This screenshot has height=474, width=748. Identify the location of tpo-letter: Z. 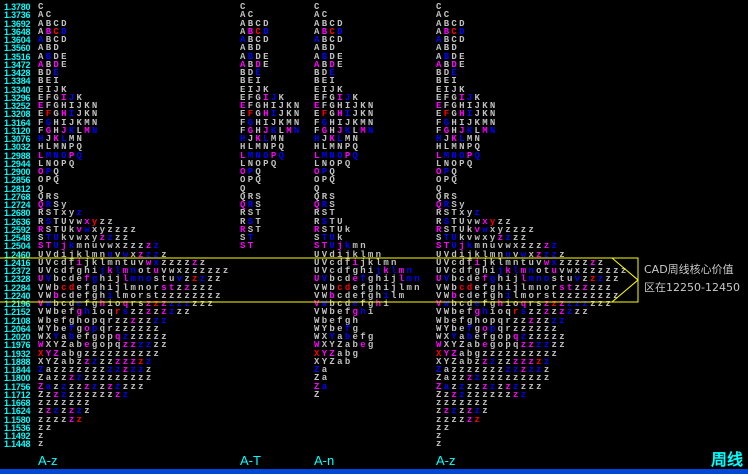
(440, 394).